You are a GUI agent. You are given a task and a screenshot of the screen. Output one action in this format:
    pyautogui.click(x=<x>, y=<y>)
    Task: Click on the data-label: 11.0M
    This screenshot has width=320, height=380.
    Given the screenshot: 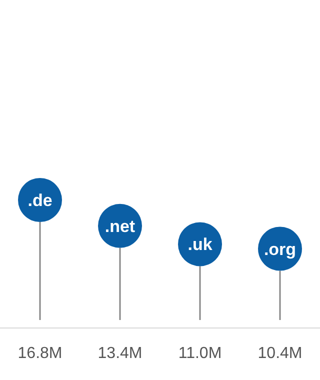 What is the action you would take?
    pyautogui.click(x=200, y=353)
    